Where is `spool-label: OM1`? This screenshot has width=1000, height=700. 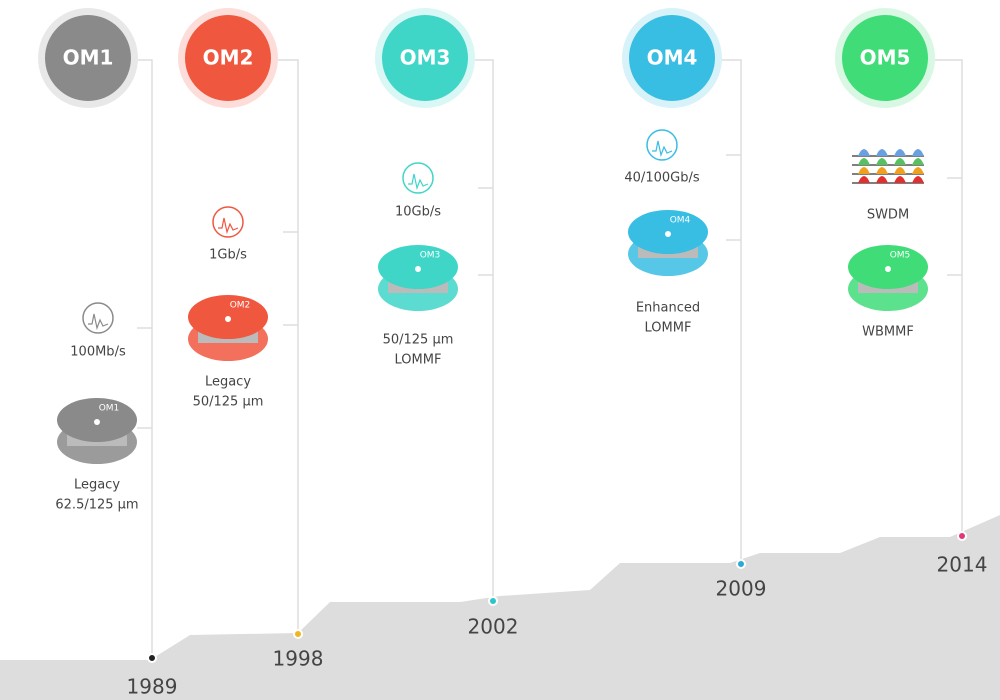 spool-label: OM1 is located at coordinates (109, 409).